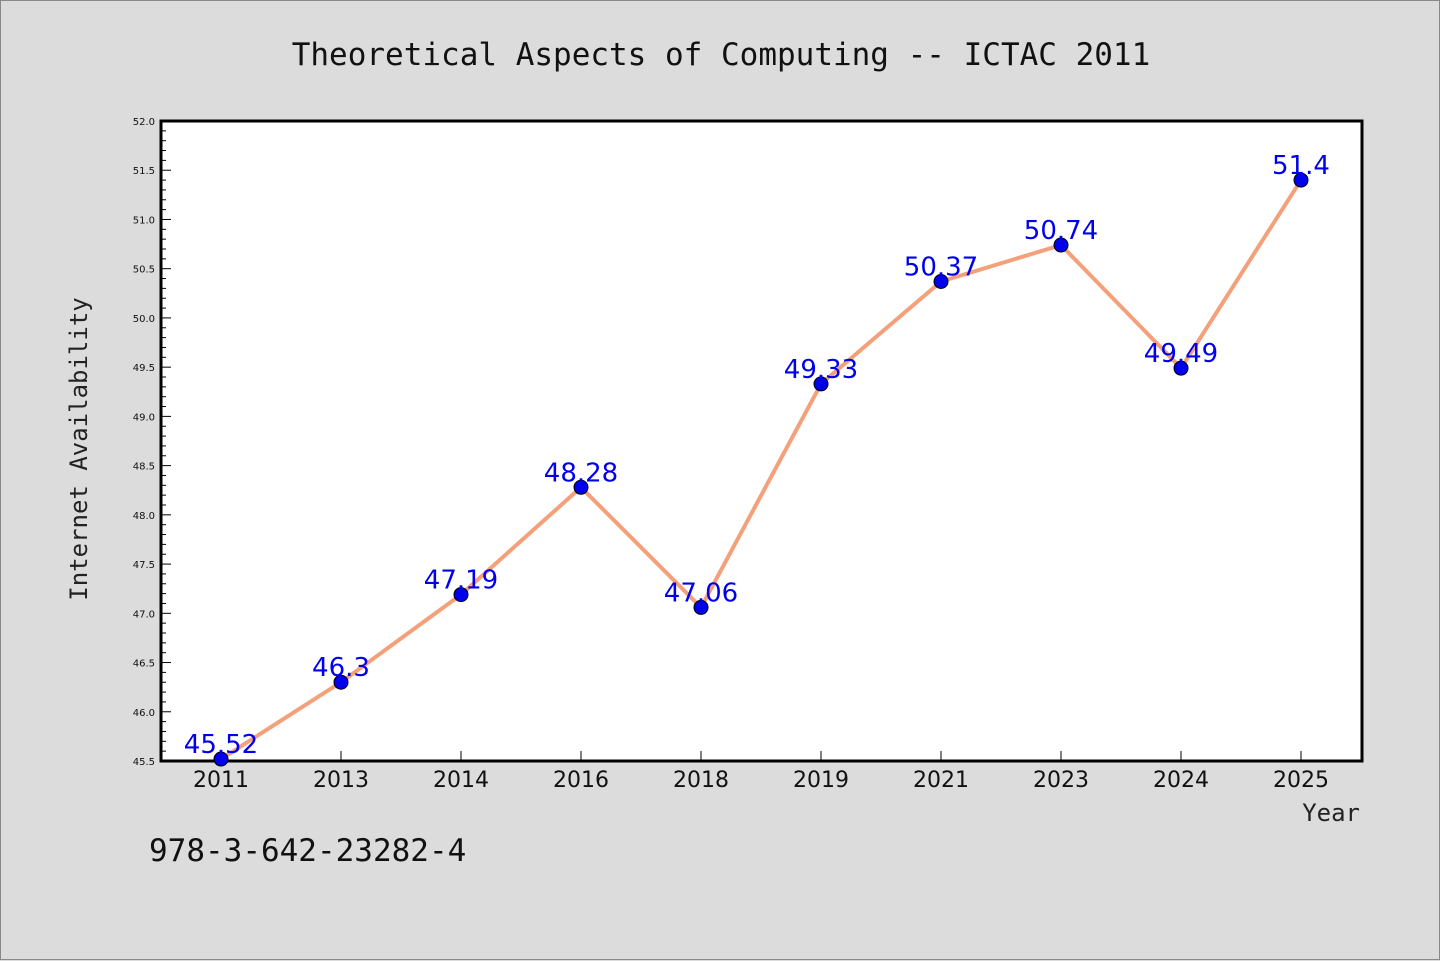  What do you see at coordinates (144, 467) in the screenshot?
I see `y-tick-label: 48.5` at bounding box center [144, 467].